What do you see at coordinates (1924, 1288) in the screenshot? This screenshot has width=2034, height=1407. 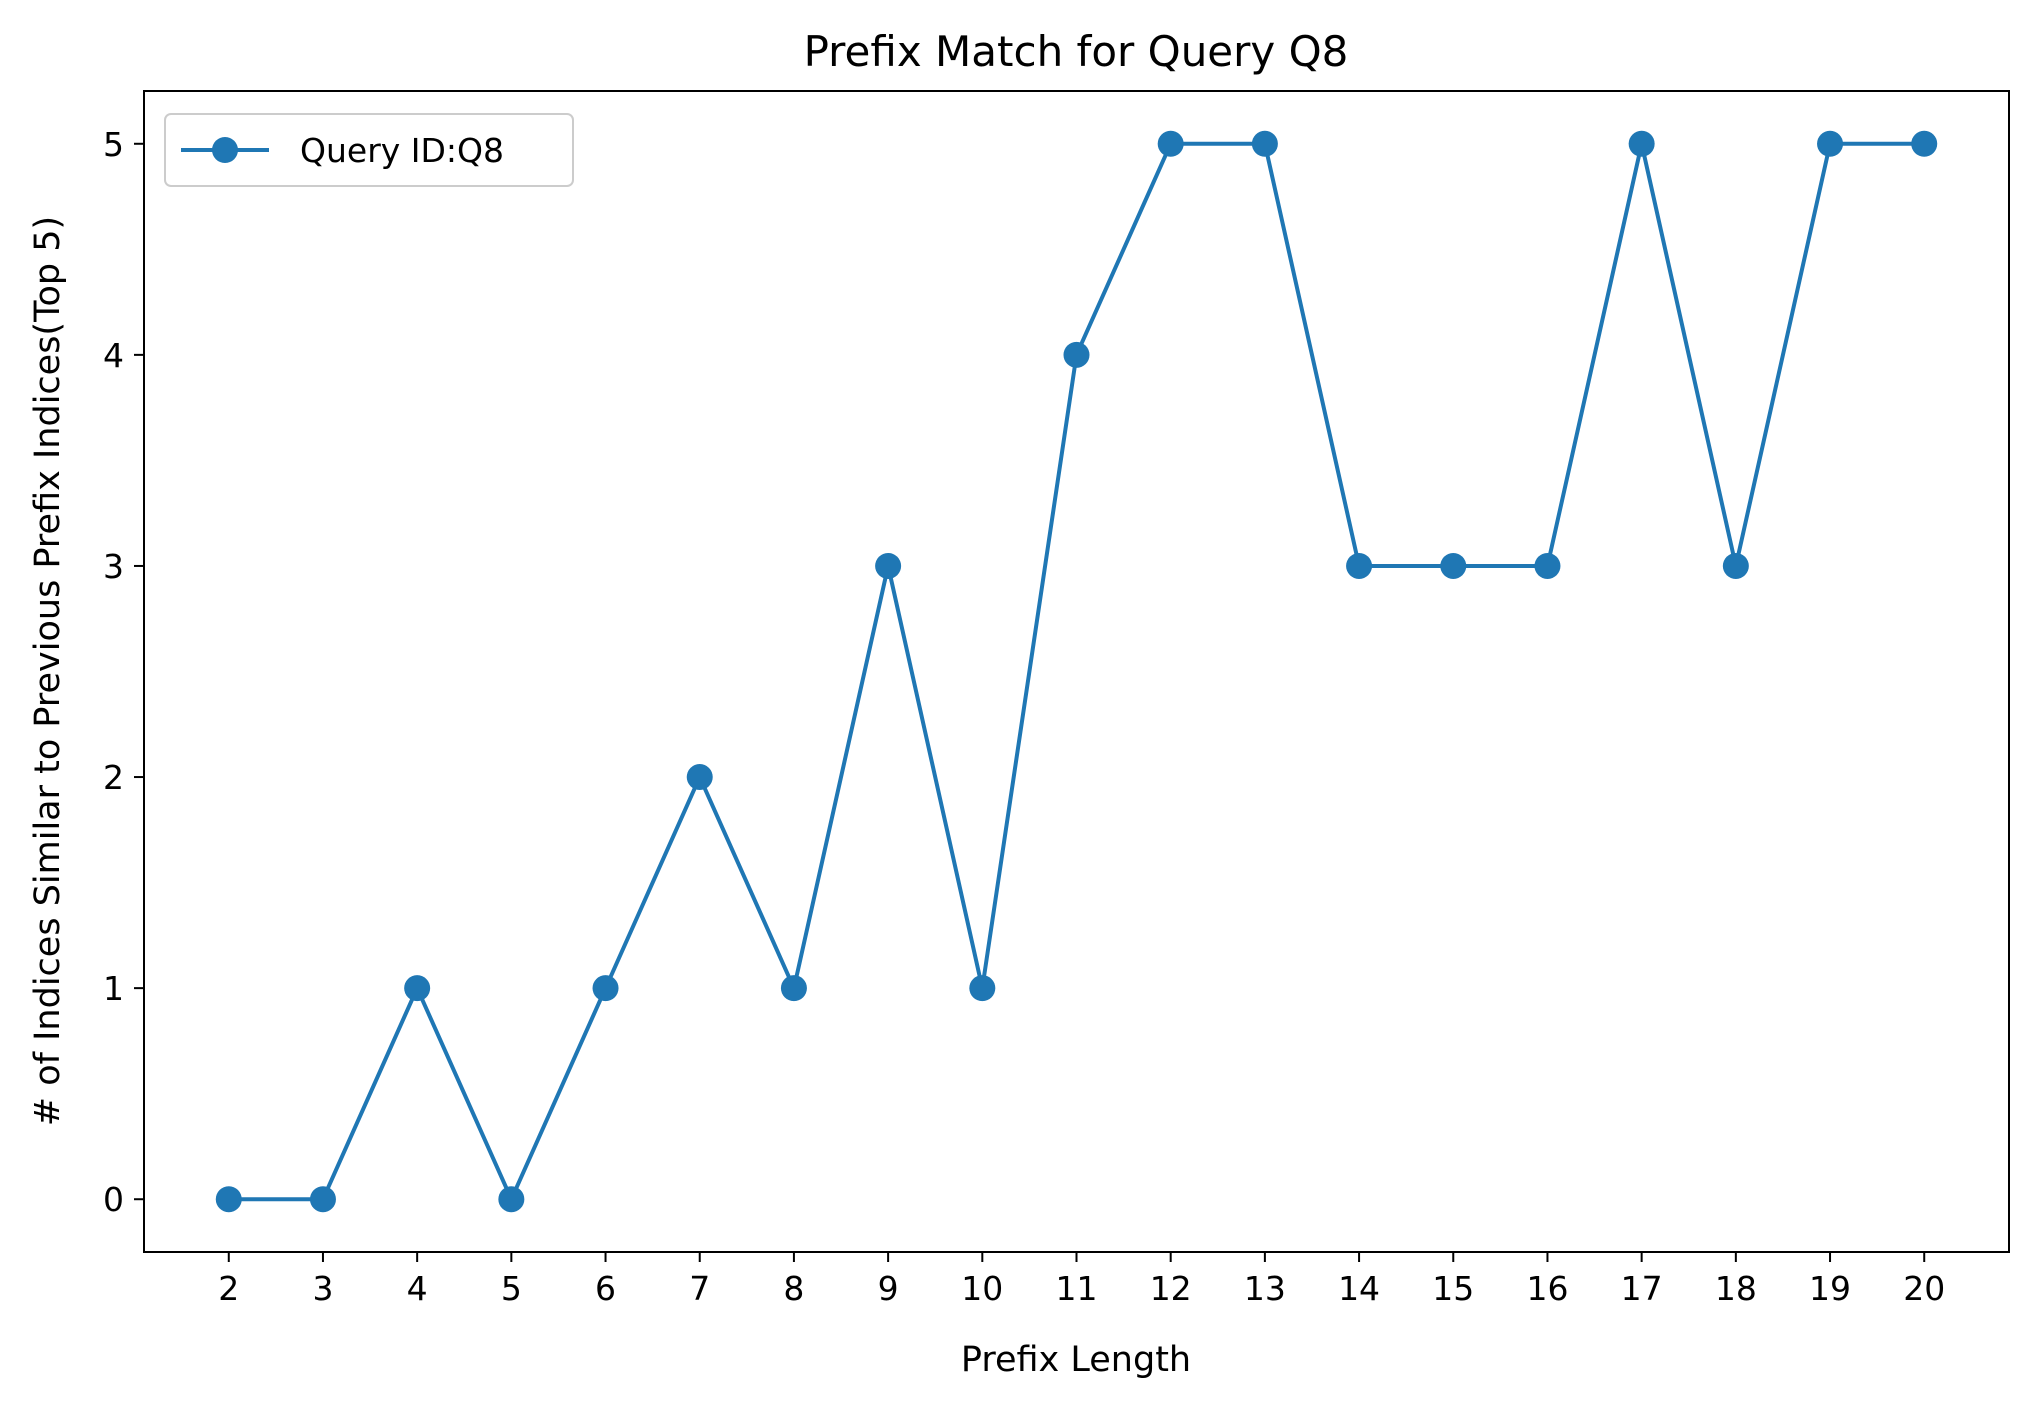 I see `x-tick-label: 20` at bounding box center [1924, 1288].